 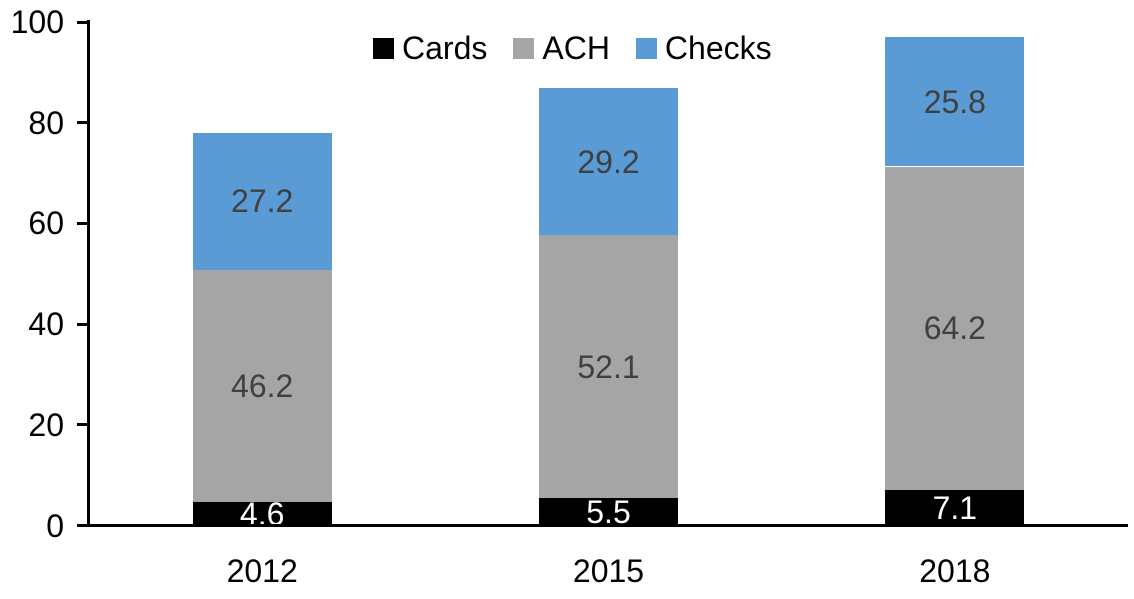 I want to click on bar-segment-checks-2015: 29.2, so click(x=608, y=162).